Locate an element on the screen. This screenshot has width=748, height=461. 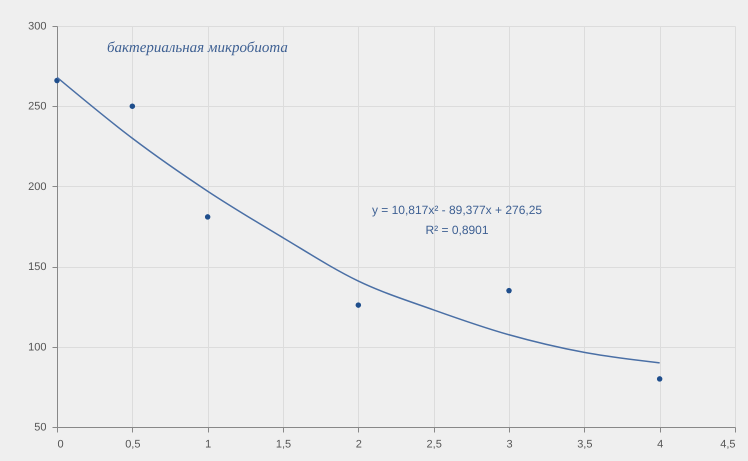
y-tick-label: 100 is located at coordinates (37, 347).